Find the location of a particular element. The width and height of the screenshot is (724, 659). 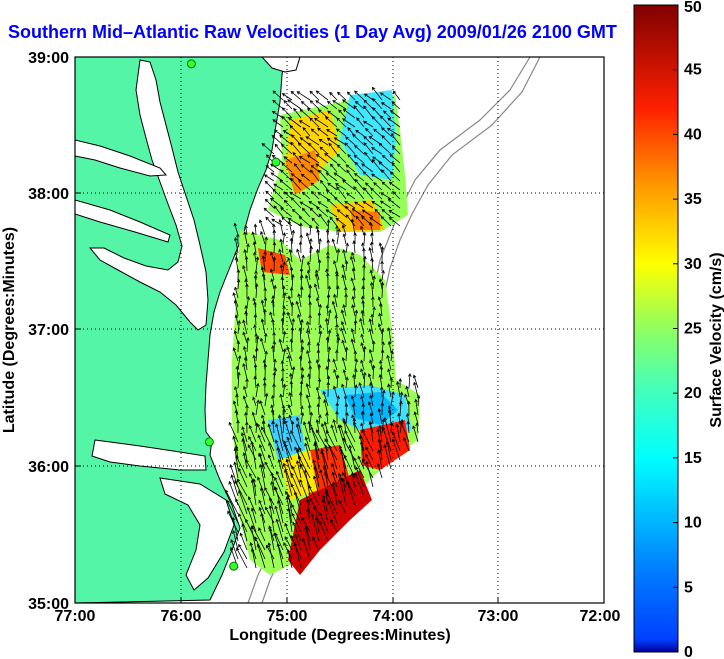

colorbar-ticks: 0 5 10 15 20 25 30 35 40 45 50 is located at coordinates (687, 329).